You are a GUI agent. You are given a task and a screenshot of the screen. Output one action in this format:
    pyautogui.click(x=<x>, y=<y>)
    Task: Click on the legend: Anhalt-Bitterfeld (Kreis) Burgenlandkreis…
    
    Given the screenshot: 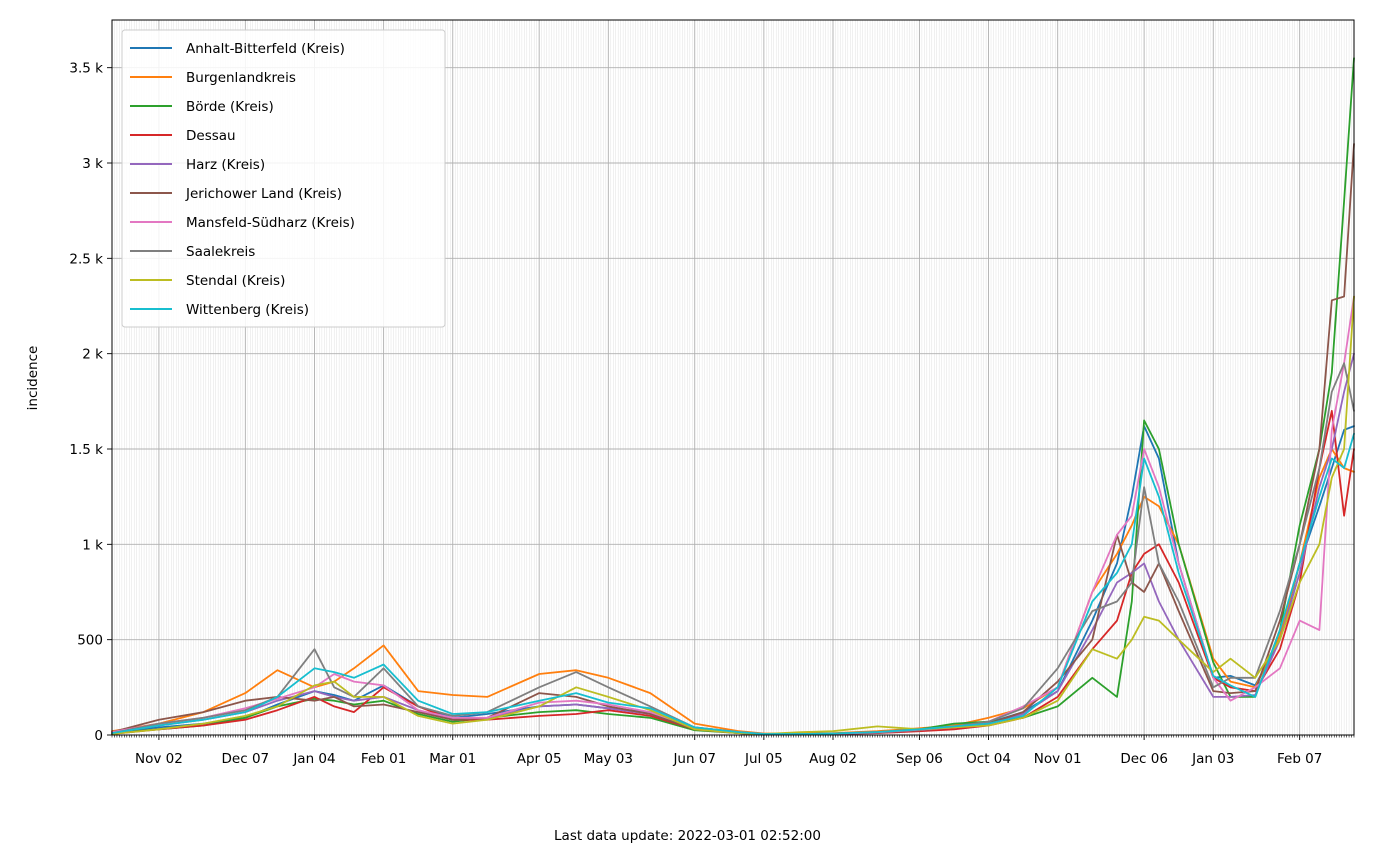 What is the action you would take?
    pyautogui.click(x=283, y=178)
    